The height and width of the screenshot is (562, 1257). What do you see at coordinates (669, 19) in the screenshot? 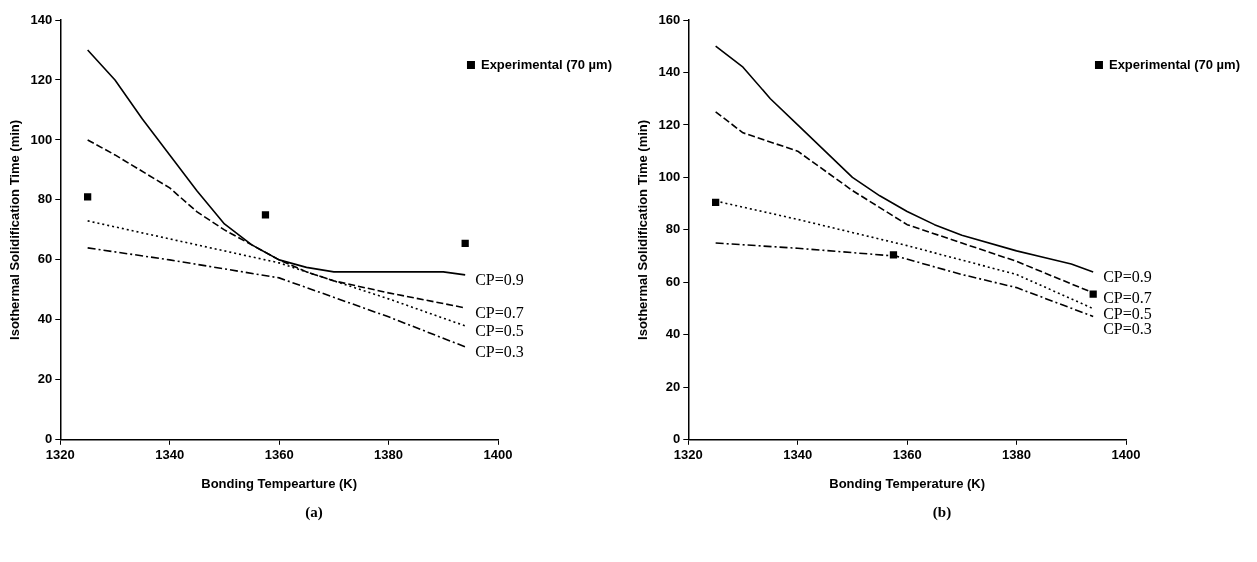
I see `y-tick-label: 160` at bounding box center [669, 19].